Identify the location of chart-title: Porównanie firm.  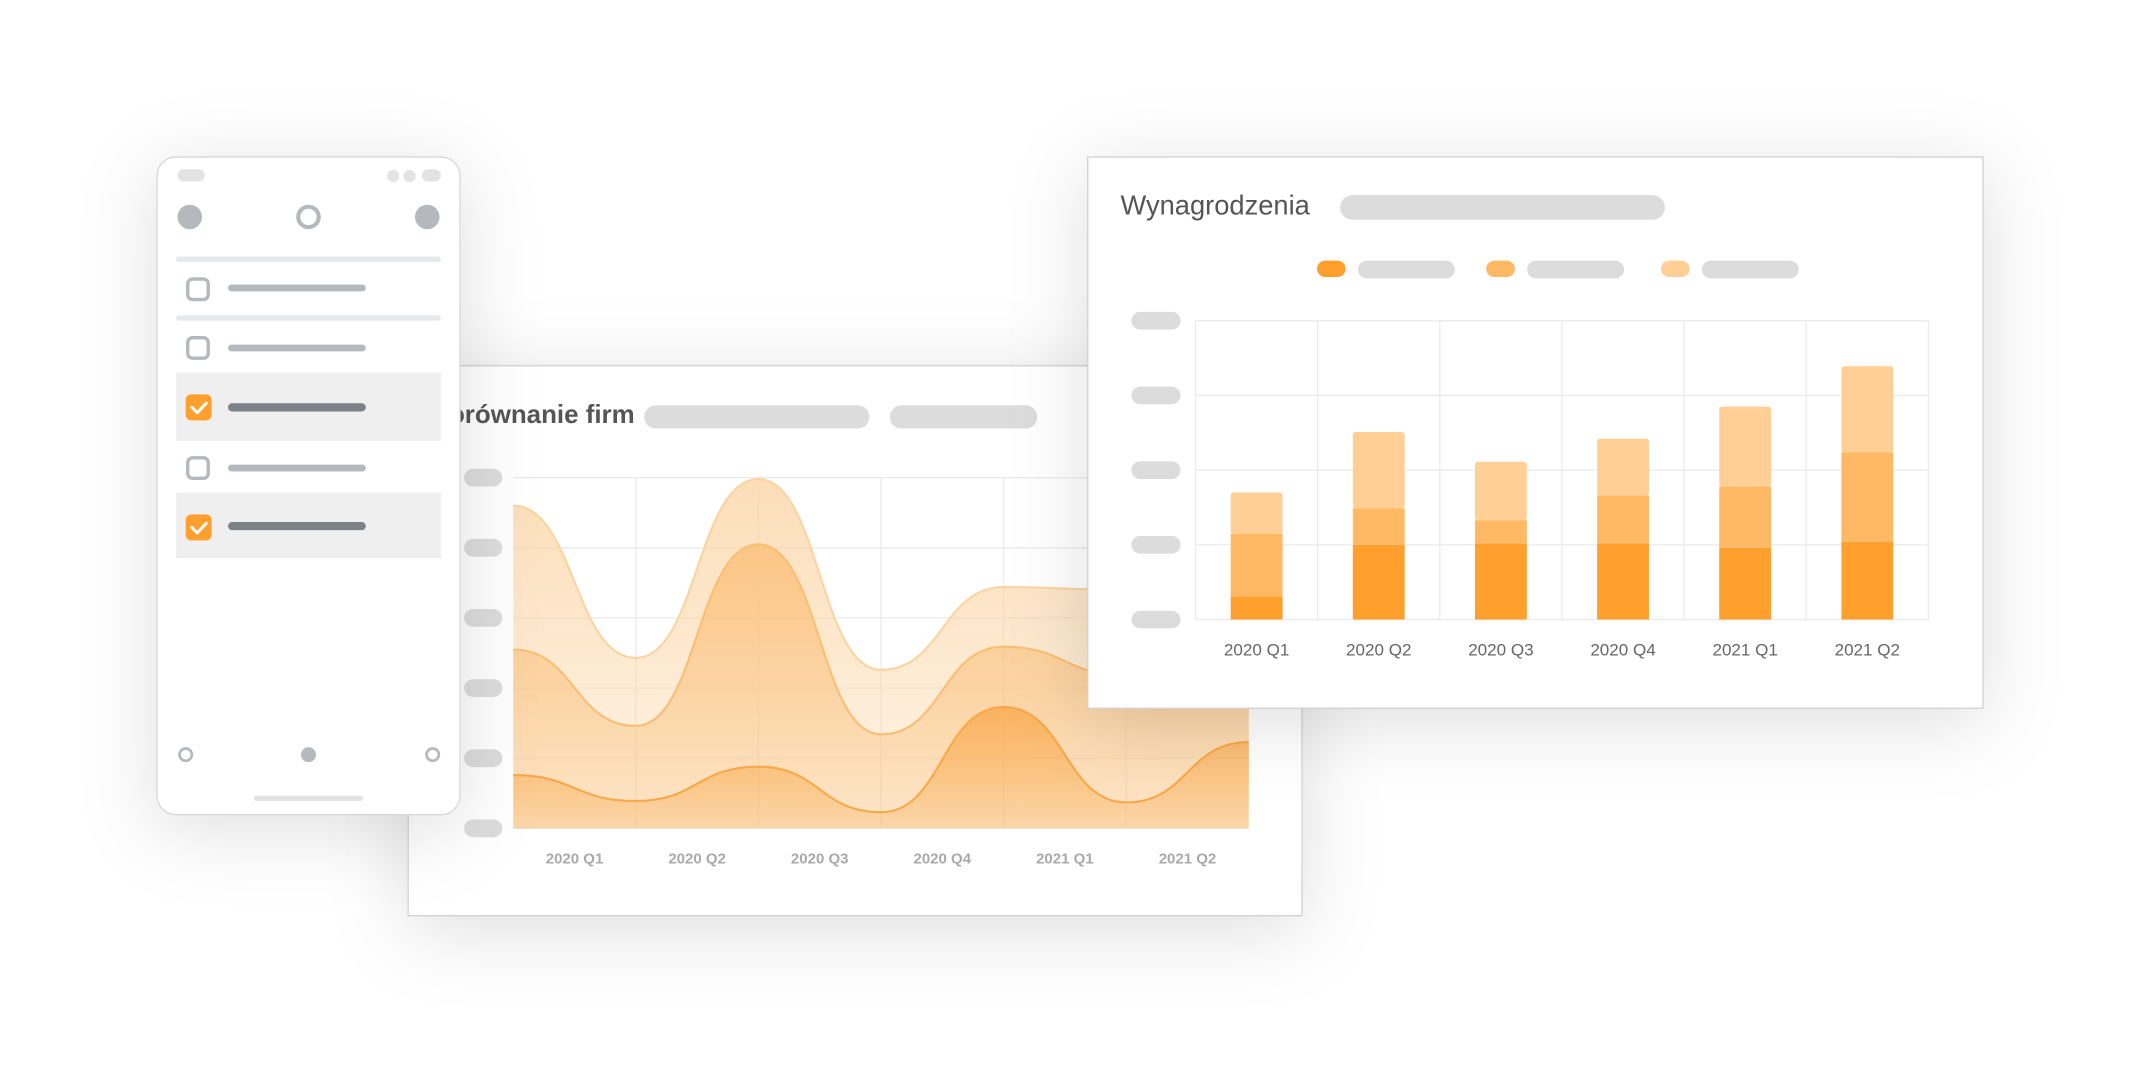
(533, 415).